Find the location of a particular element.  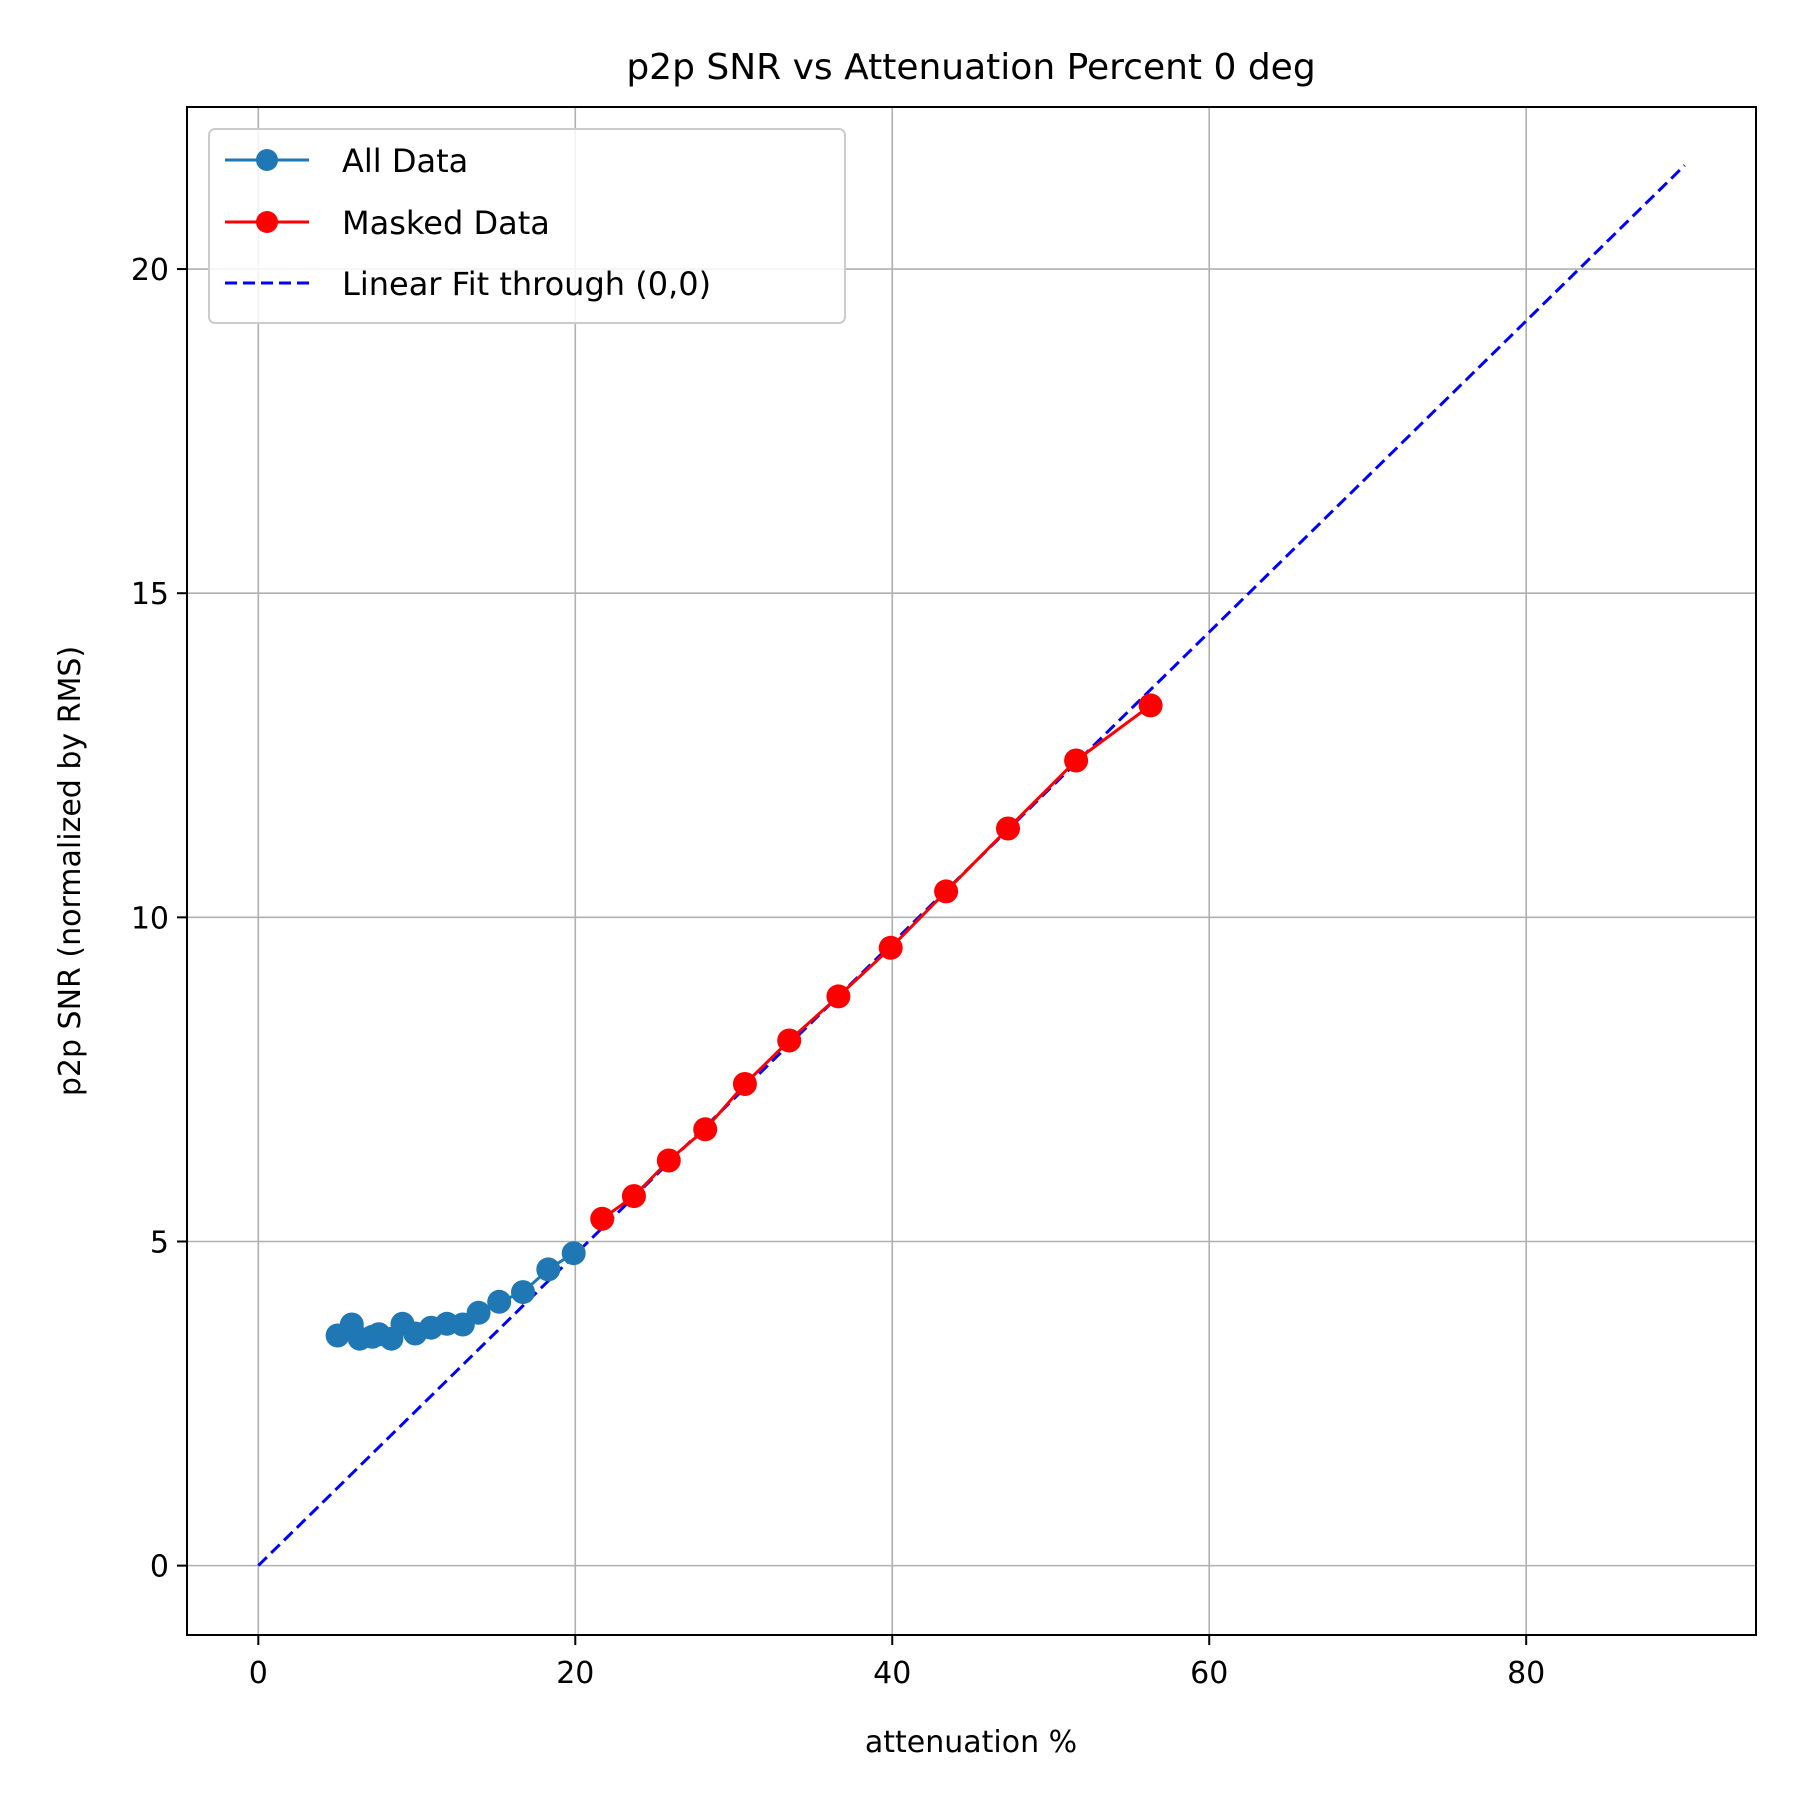

legend-label-masked-data: Masked Data is located at coordinates (446, 223).